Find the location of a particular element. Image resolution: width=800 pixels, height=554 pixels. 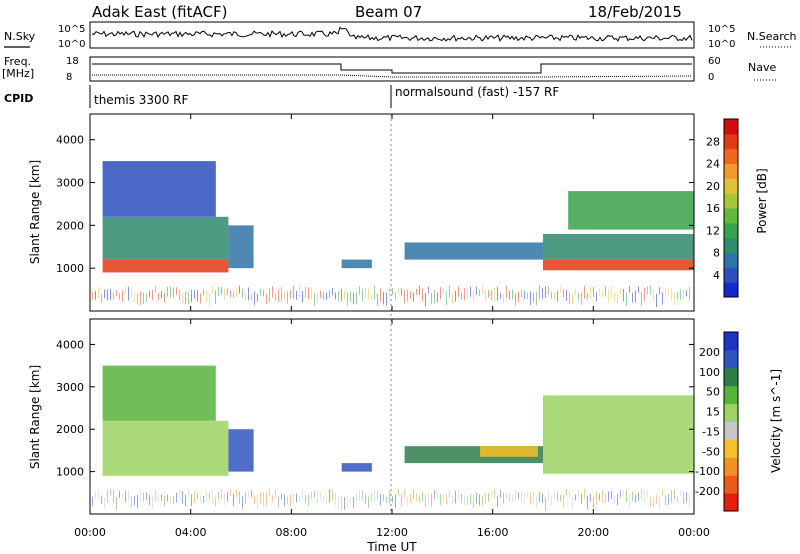

ytick-label: 1000 is located at coordinates (70, 268).